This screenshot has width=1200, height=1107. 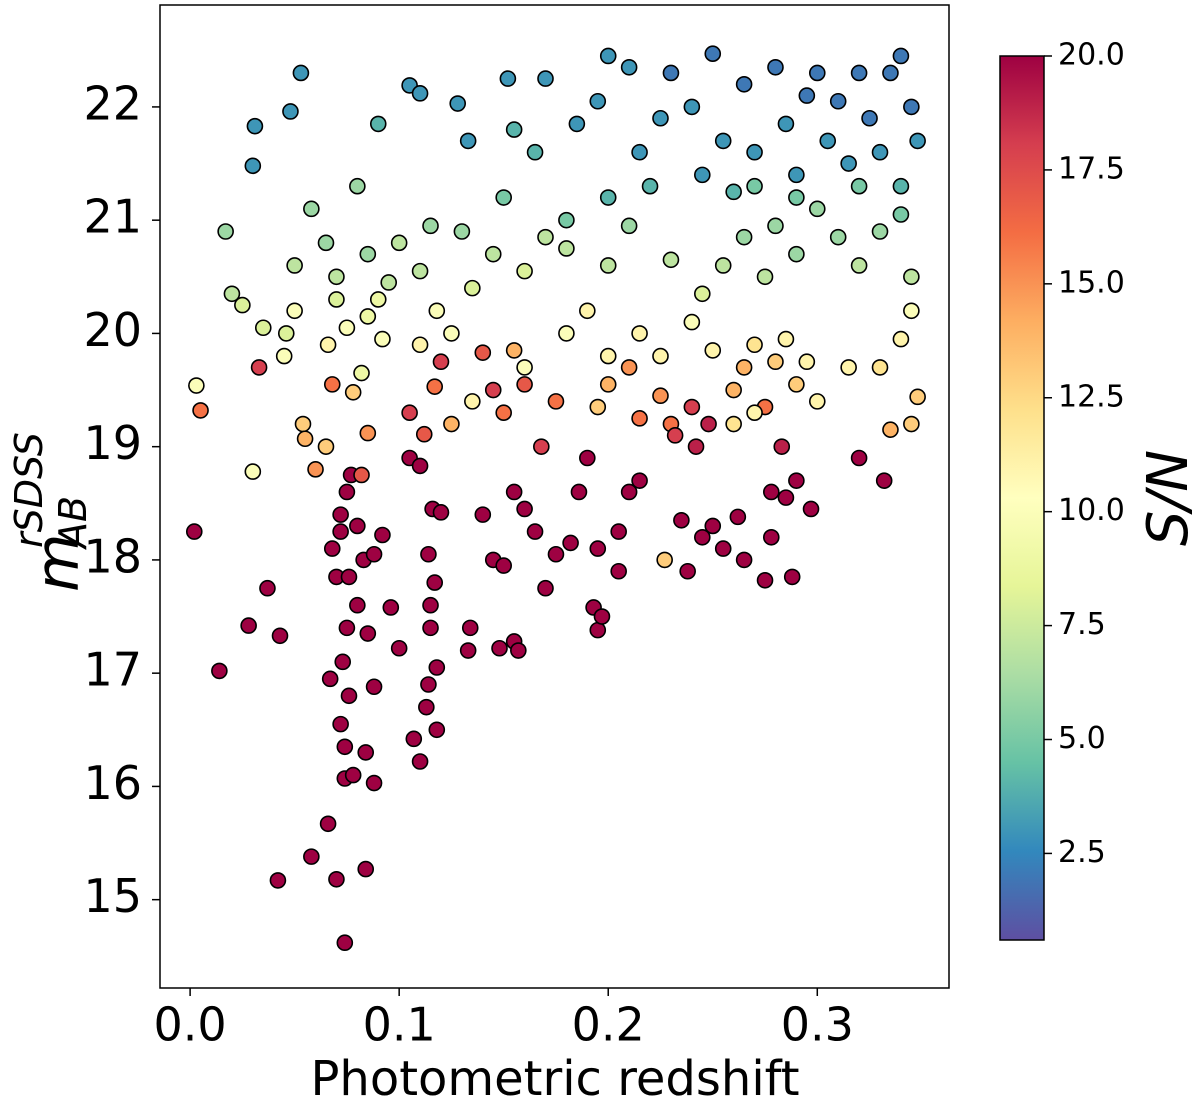 I want to click on x-tick-label: 0.0, so click(x=190, y=1025).